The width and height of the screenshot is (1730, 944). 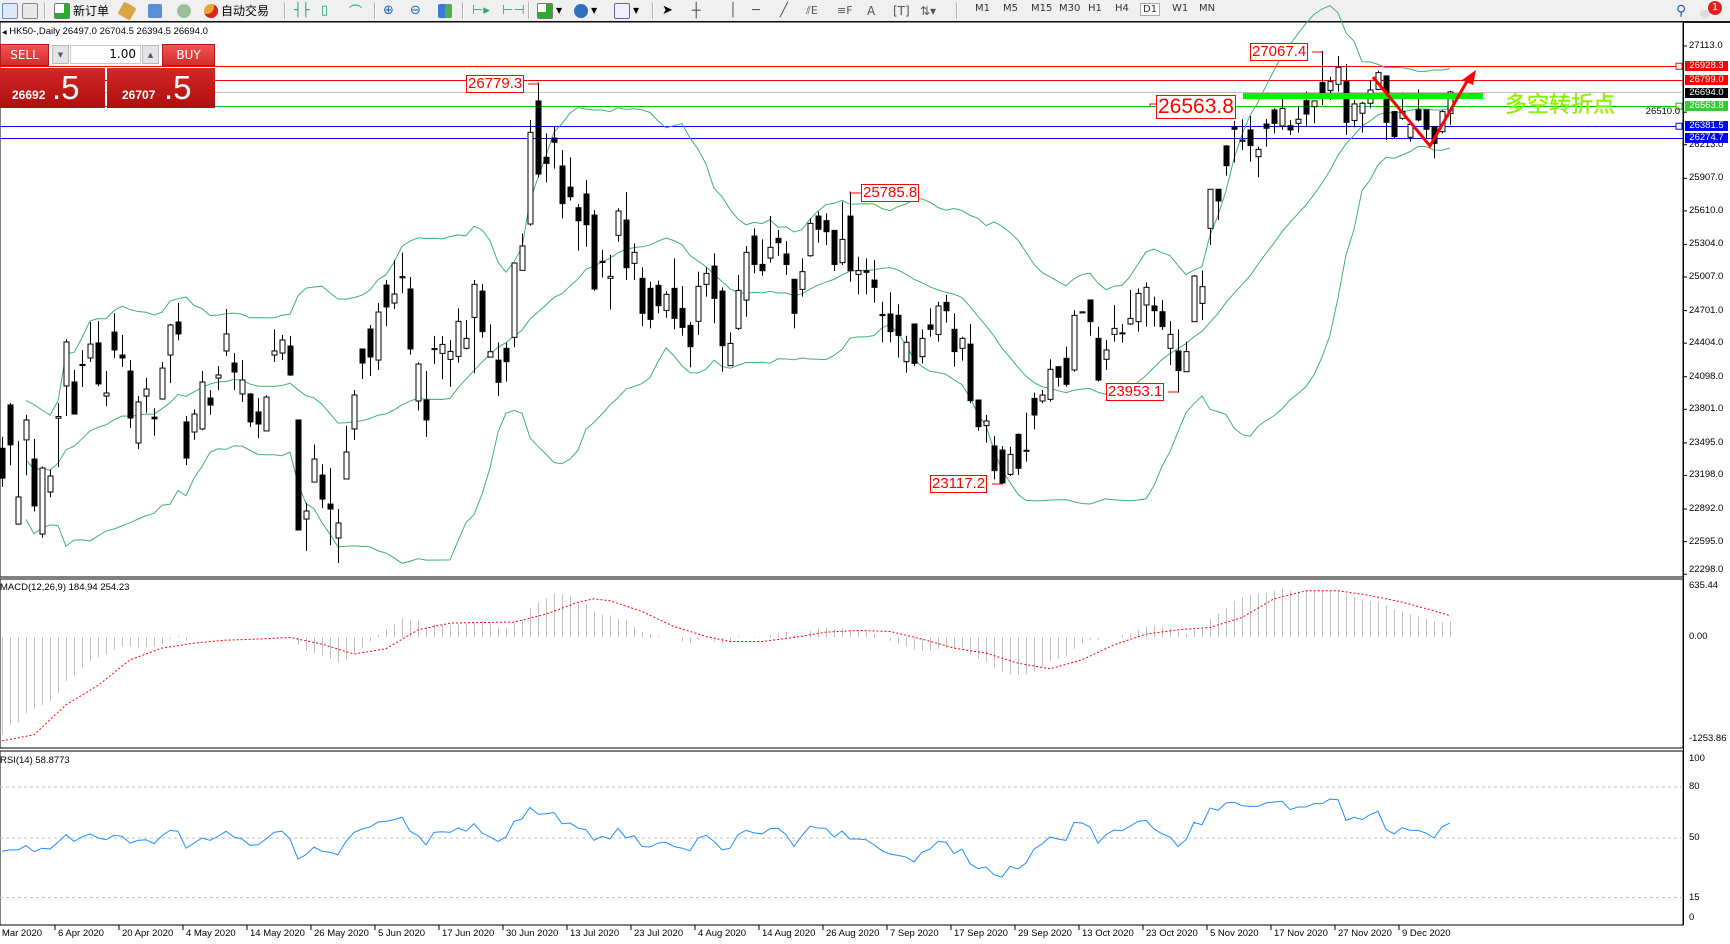 What do you see at coordinates (1207, 8) in the screenshot?
I see `timeframe-mn: MN` at bounding box center [1207, 8].